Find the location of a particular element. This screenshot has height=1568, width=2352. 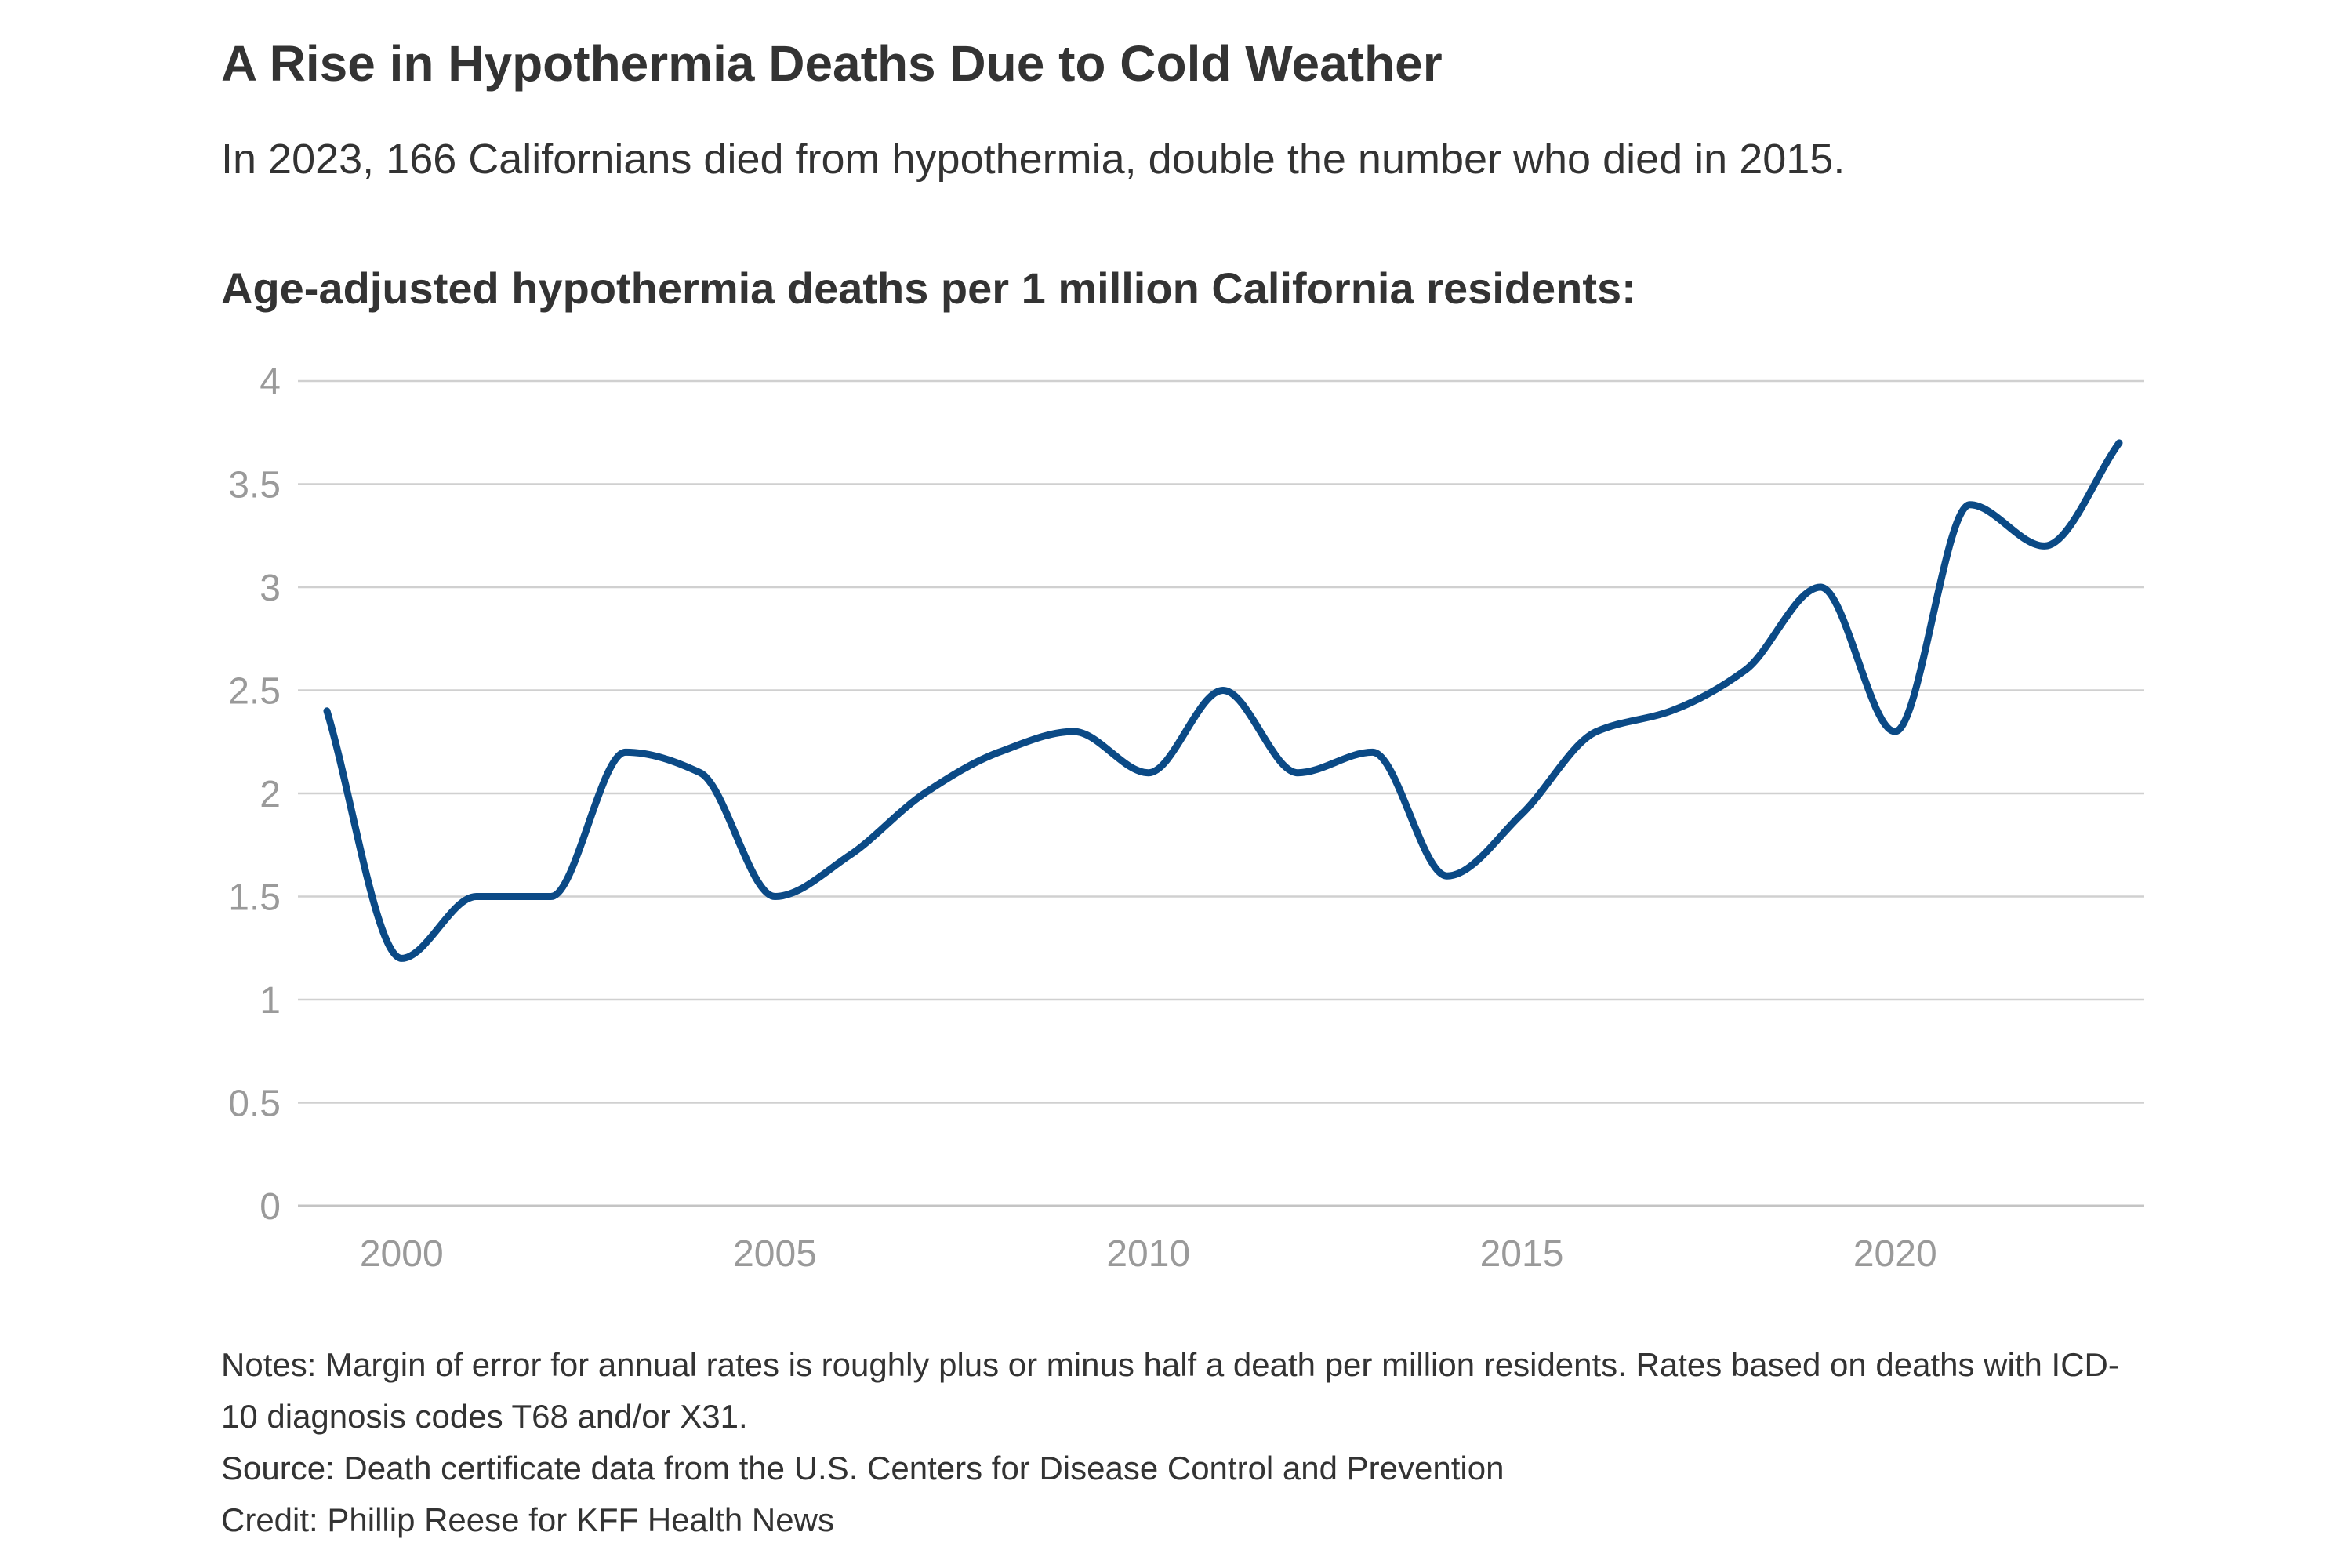

x-tick-label: 2005 is located at coordinates (775, 1254).